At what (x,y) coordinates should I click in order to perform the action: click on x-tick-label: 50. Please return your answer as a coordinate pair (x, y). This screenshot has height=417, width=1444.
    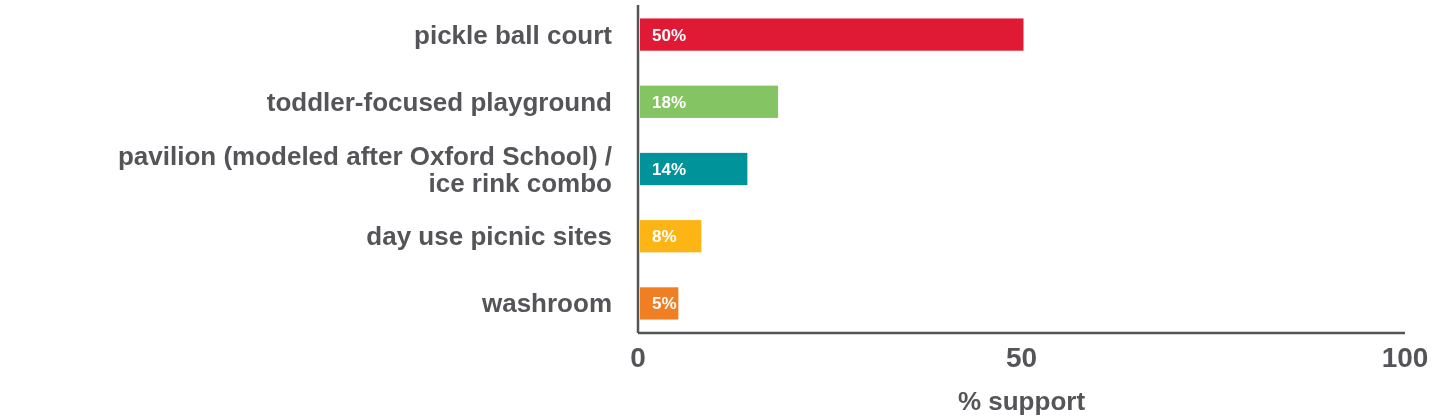
    Looking at the image, I should click on (1021, 357).